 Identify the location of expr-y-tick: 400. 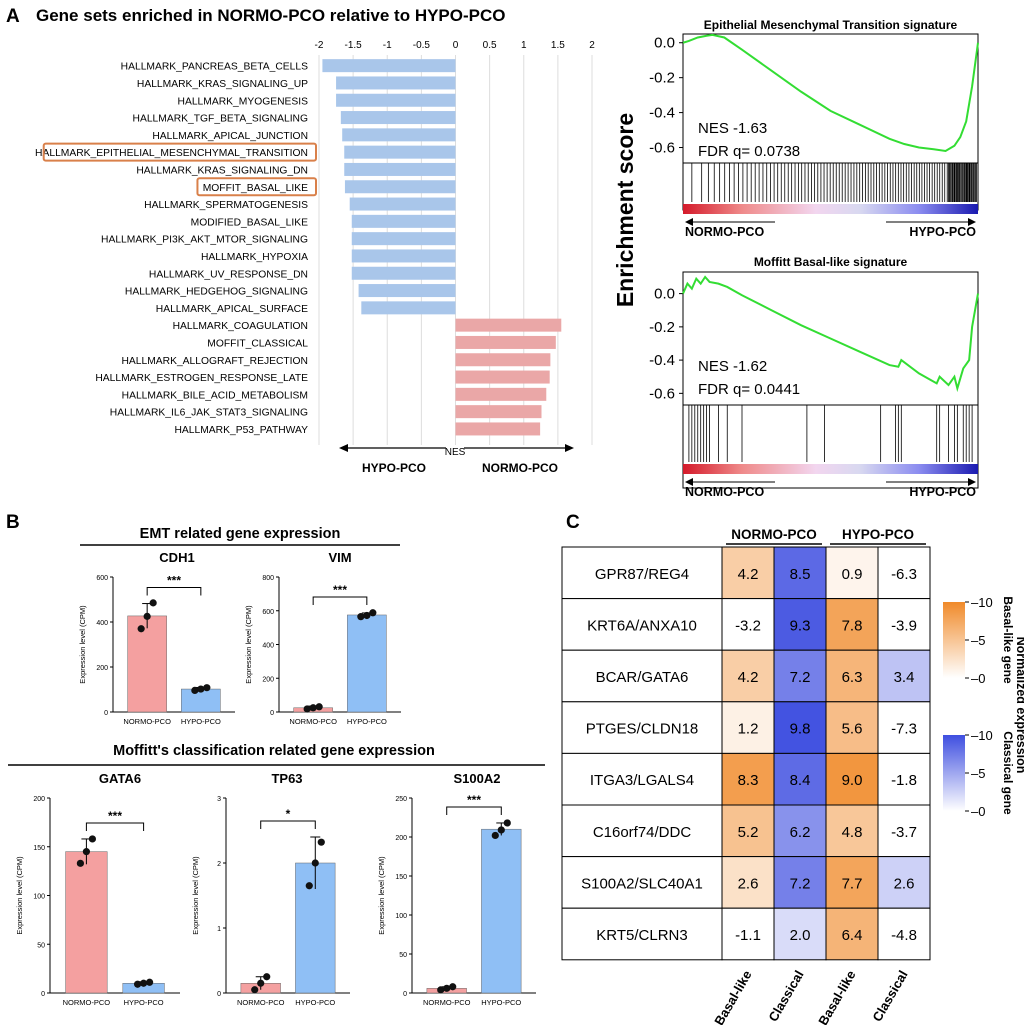
(102, 623).